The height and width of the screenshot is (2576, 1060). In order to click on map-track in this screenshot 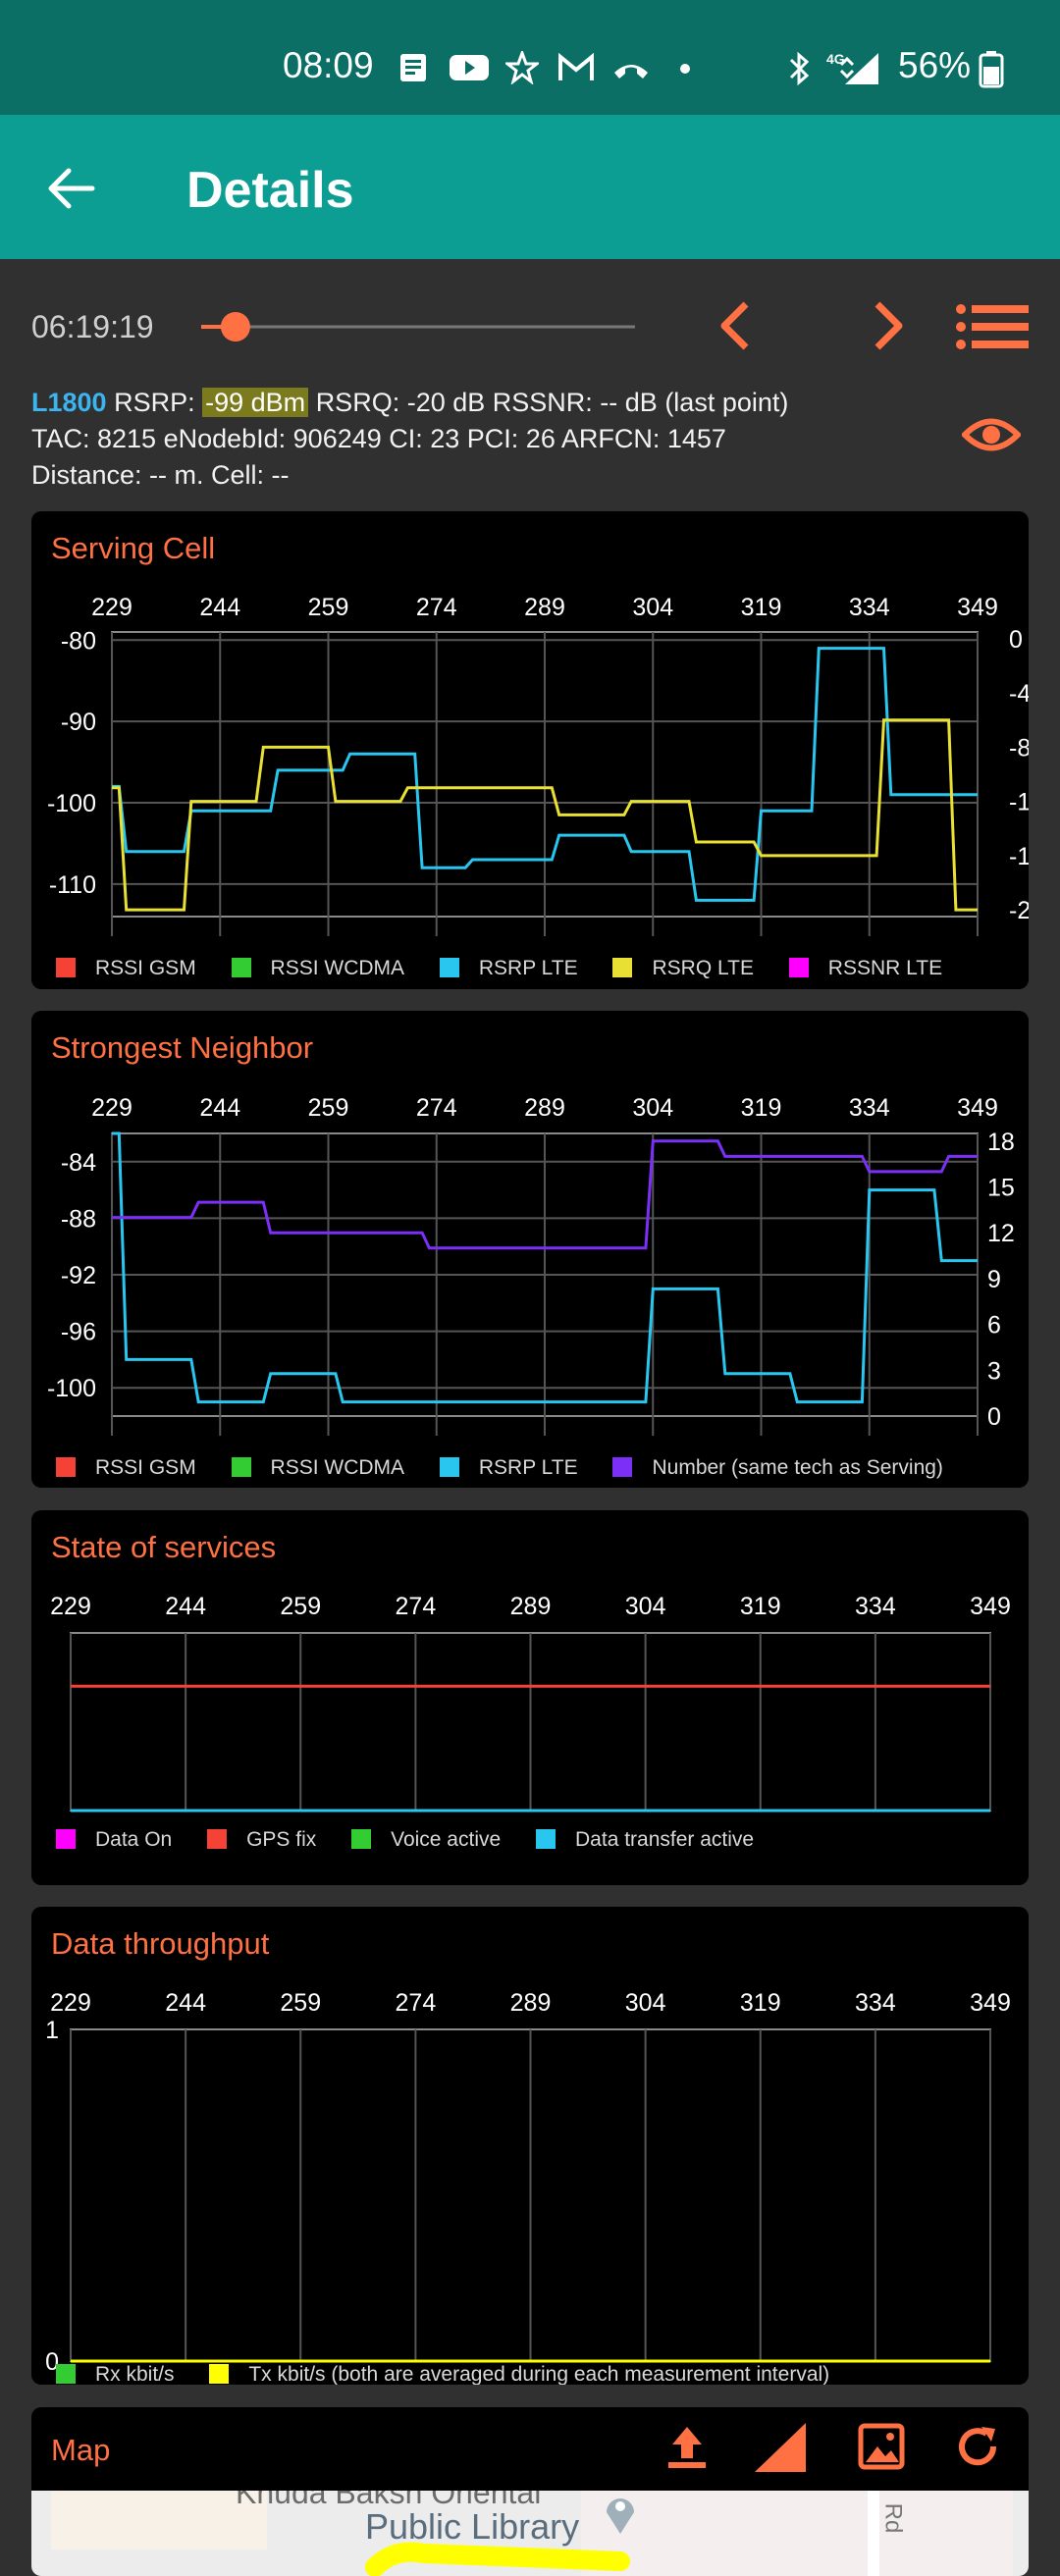, I will do `click(498, 2559)`.